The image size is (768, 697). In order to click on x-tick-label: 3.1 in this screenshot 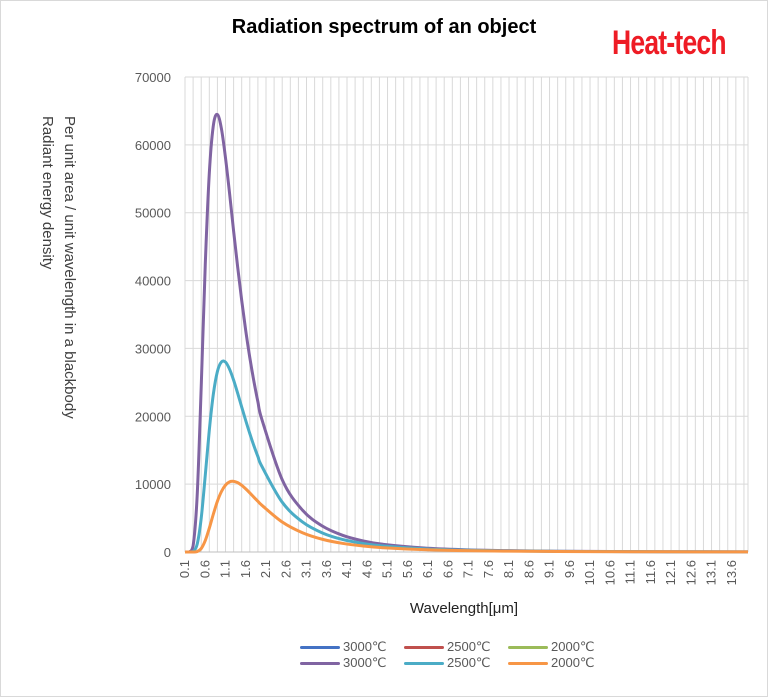, I will do `click(306, 569)`.